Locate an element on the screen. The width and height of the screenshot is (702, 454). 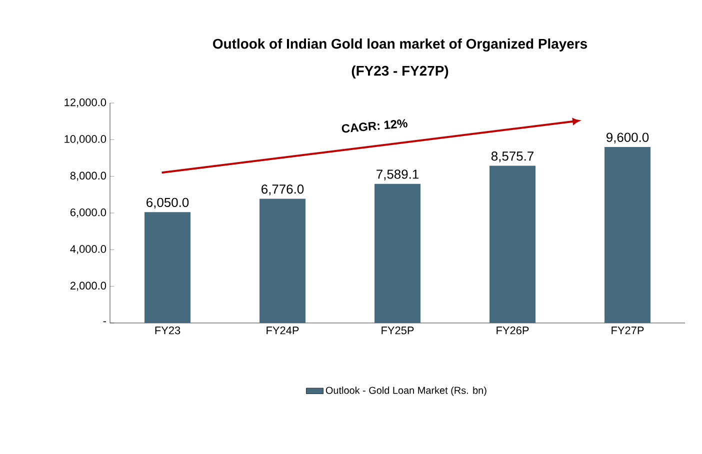
y-tick-label: 12,000.0 is located at coordinates (85, 103).